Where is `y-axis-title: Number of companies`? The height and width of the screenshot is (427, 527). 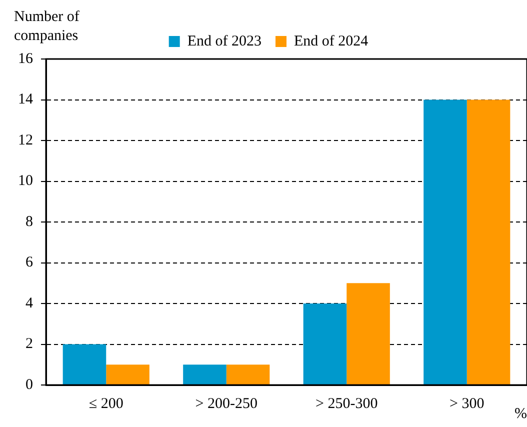
y-axis-title: Number of companies is located at coordinates (47, 27).